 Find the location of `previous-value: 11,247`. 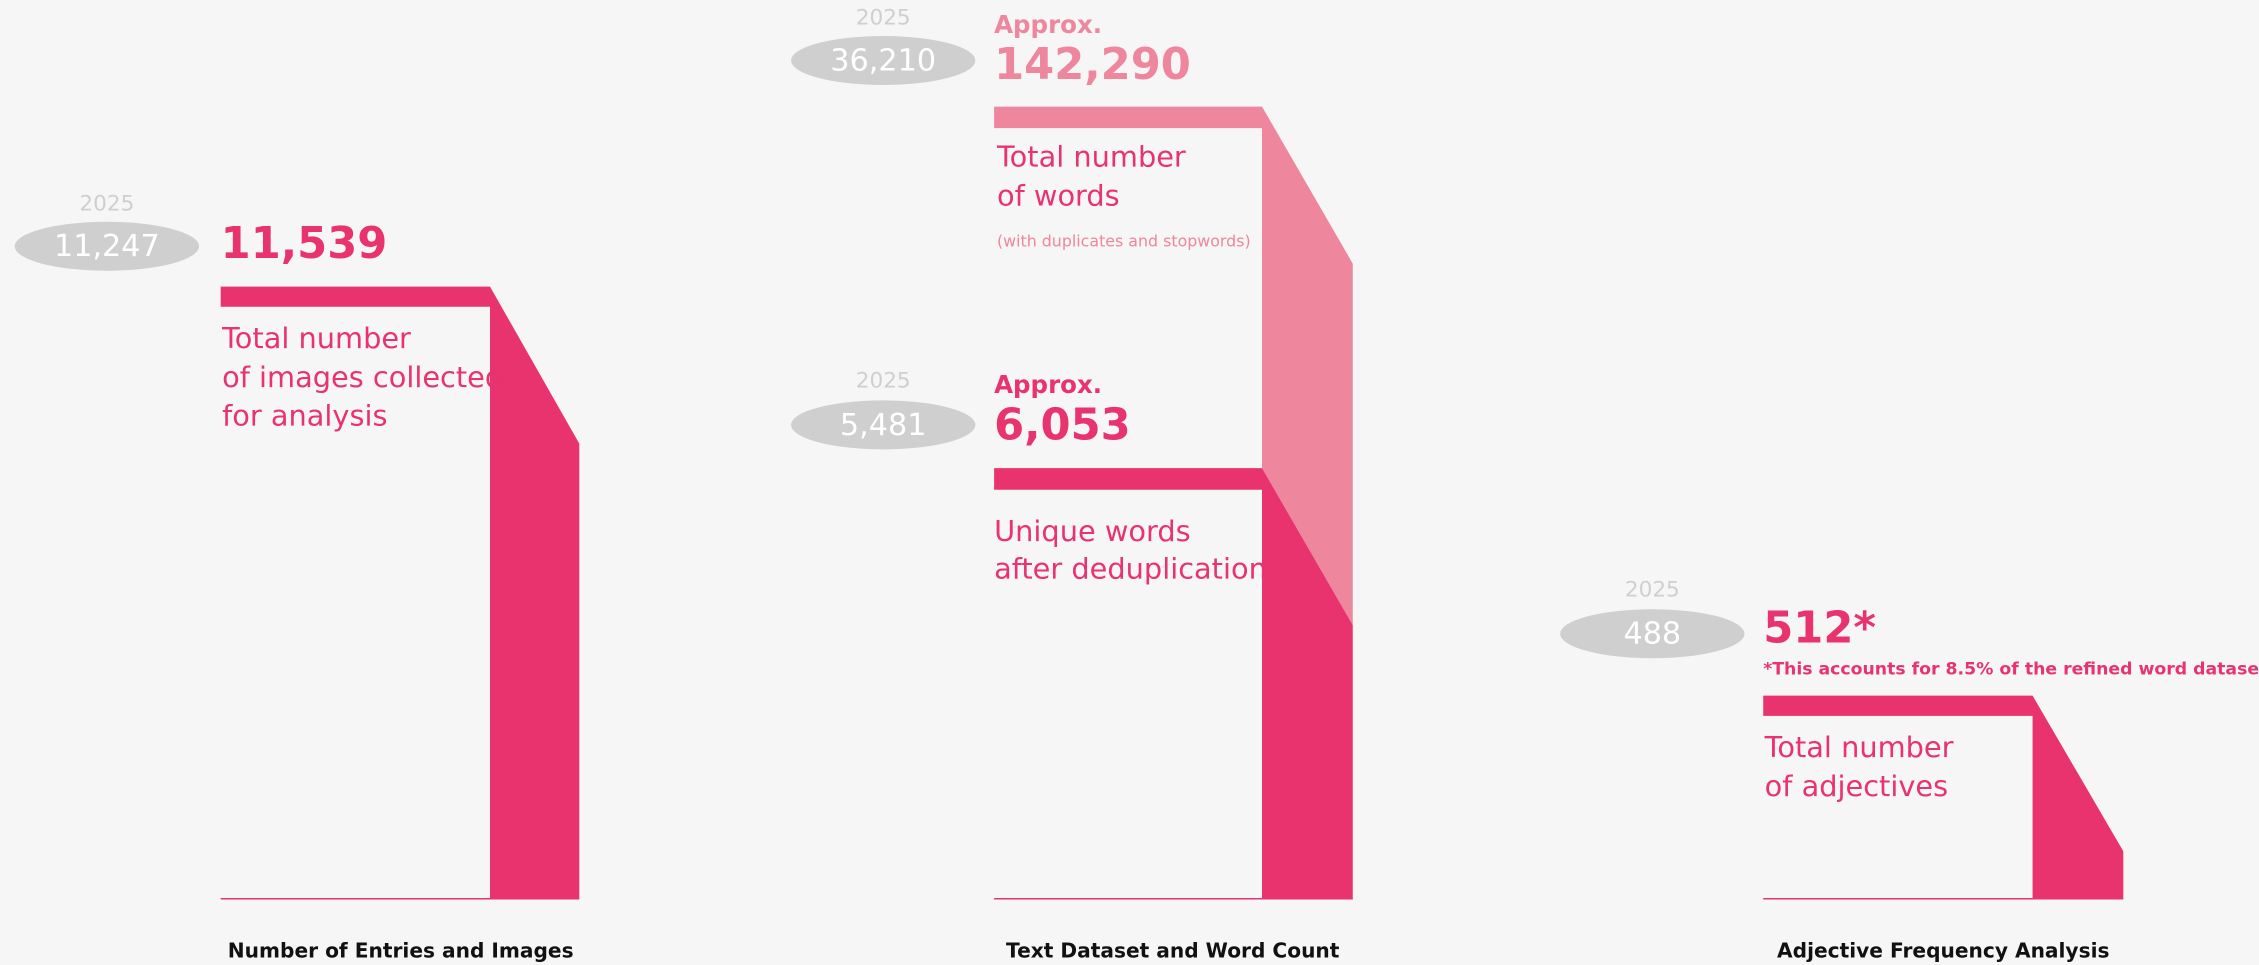

previous-value: 11,247 is located at coordinates (107, 246).